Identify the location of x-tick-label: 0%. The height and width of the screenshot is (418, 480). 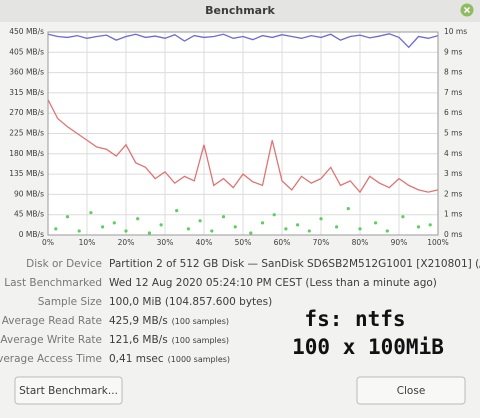
(48, 242).